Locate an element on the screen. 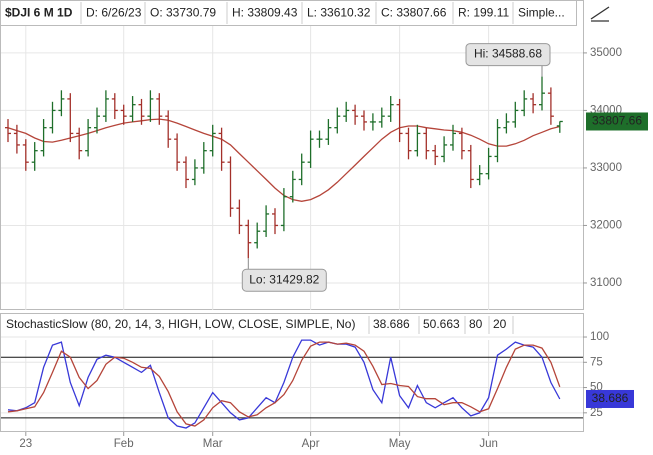  legend-value: 38.686 is located at coordinates (391, 324).